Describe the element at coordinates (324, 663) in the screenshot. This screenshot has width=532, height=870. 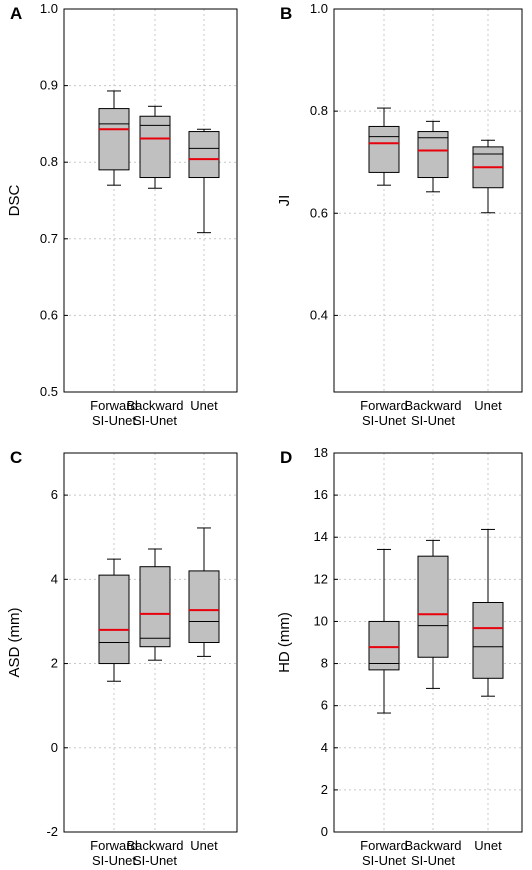
I see `y-tick-label: 8` at that location.